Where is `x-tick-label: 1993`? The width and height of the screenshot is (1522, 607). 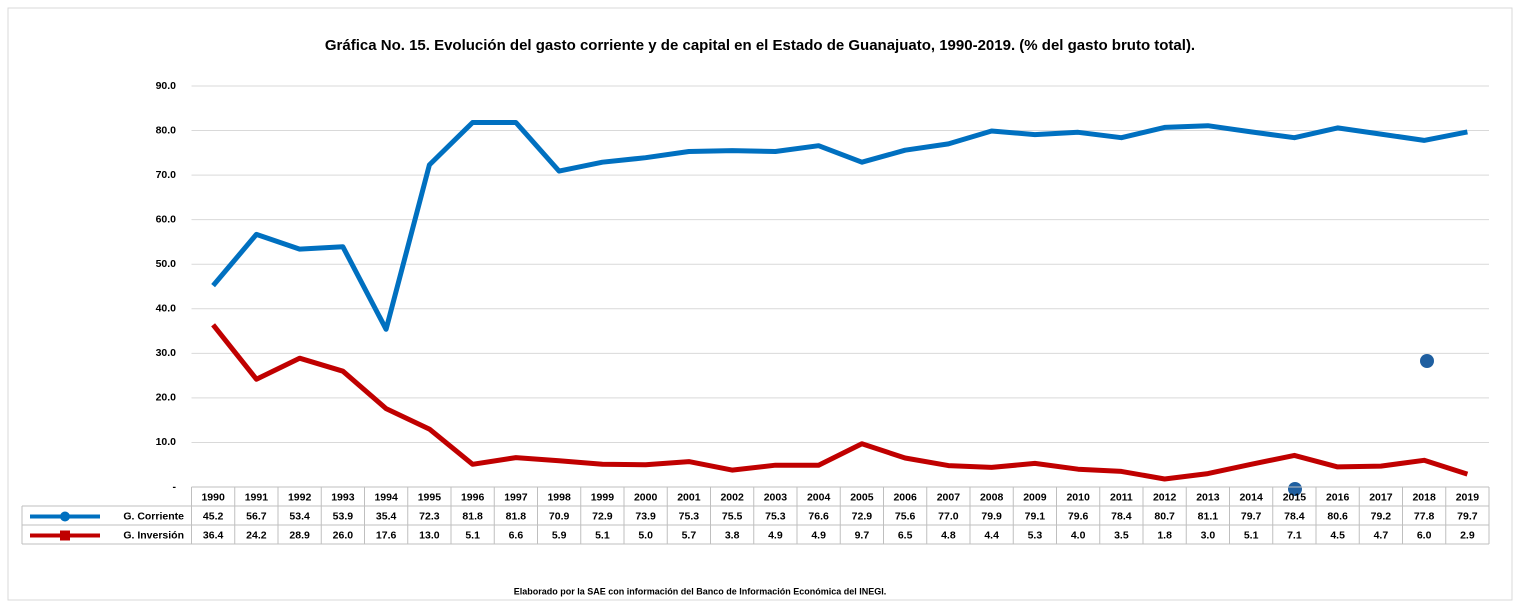
x-tick-label: 1993 is located at coordinates (343, 497).